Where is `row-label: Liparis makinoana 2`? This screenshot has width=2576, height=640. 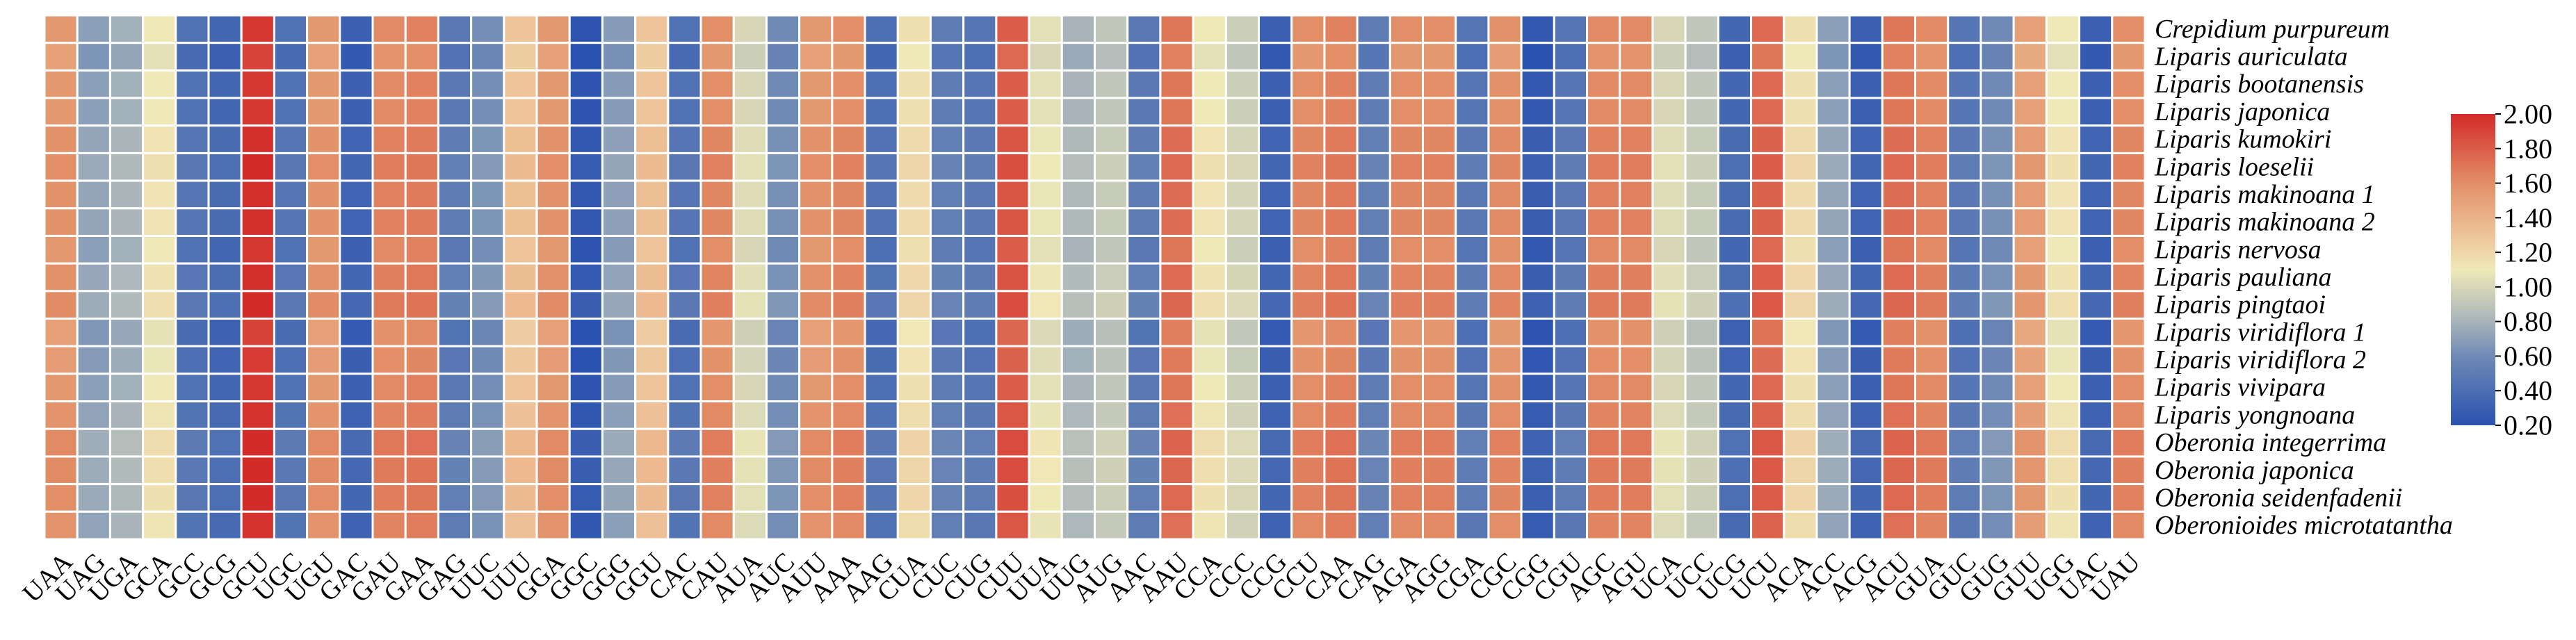 row-label: Liparis makinoana 2 is located at coordinates (2264, 222).